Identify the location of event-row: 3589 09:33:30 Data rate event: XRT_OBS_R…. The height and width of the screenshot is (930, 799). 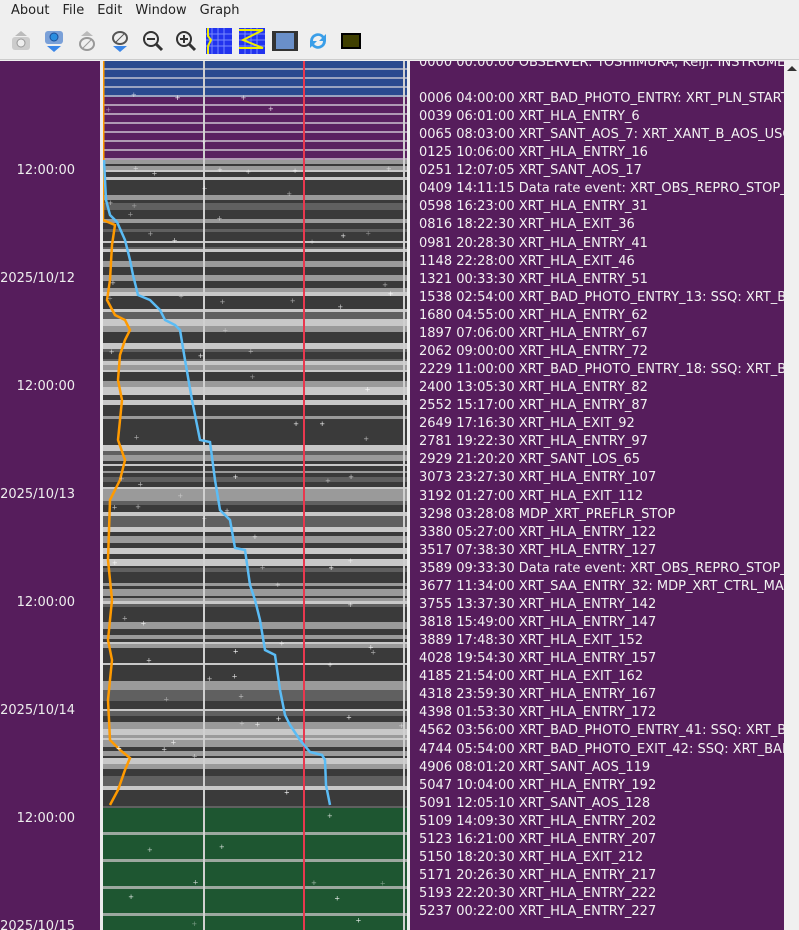
(601, 568).